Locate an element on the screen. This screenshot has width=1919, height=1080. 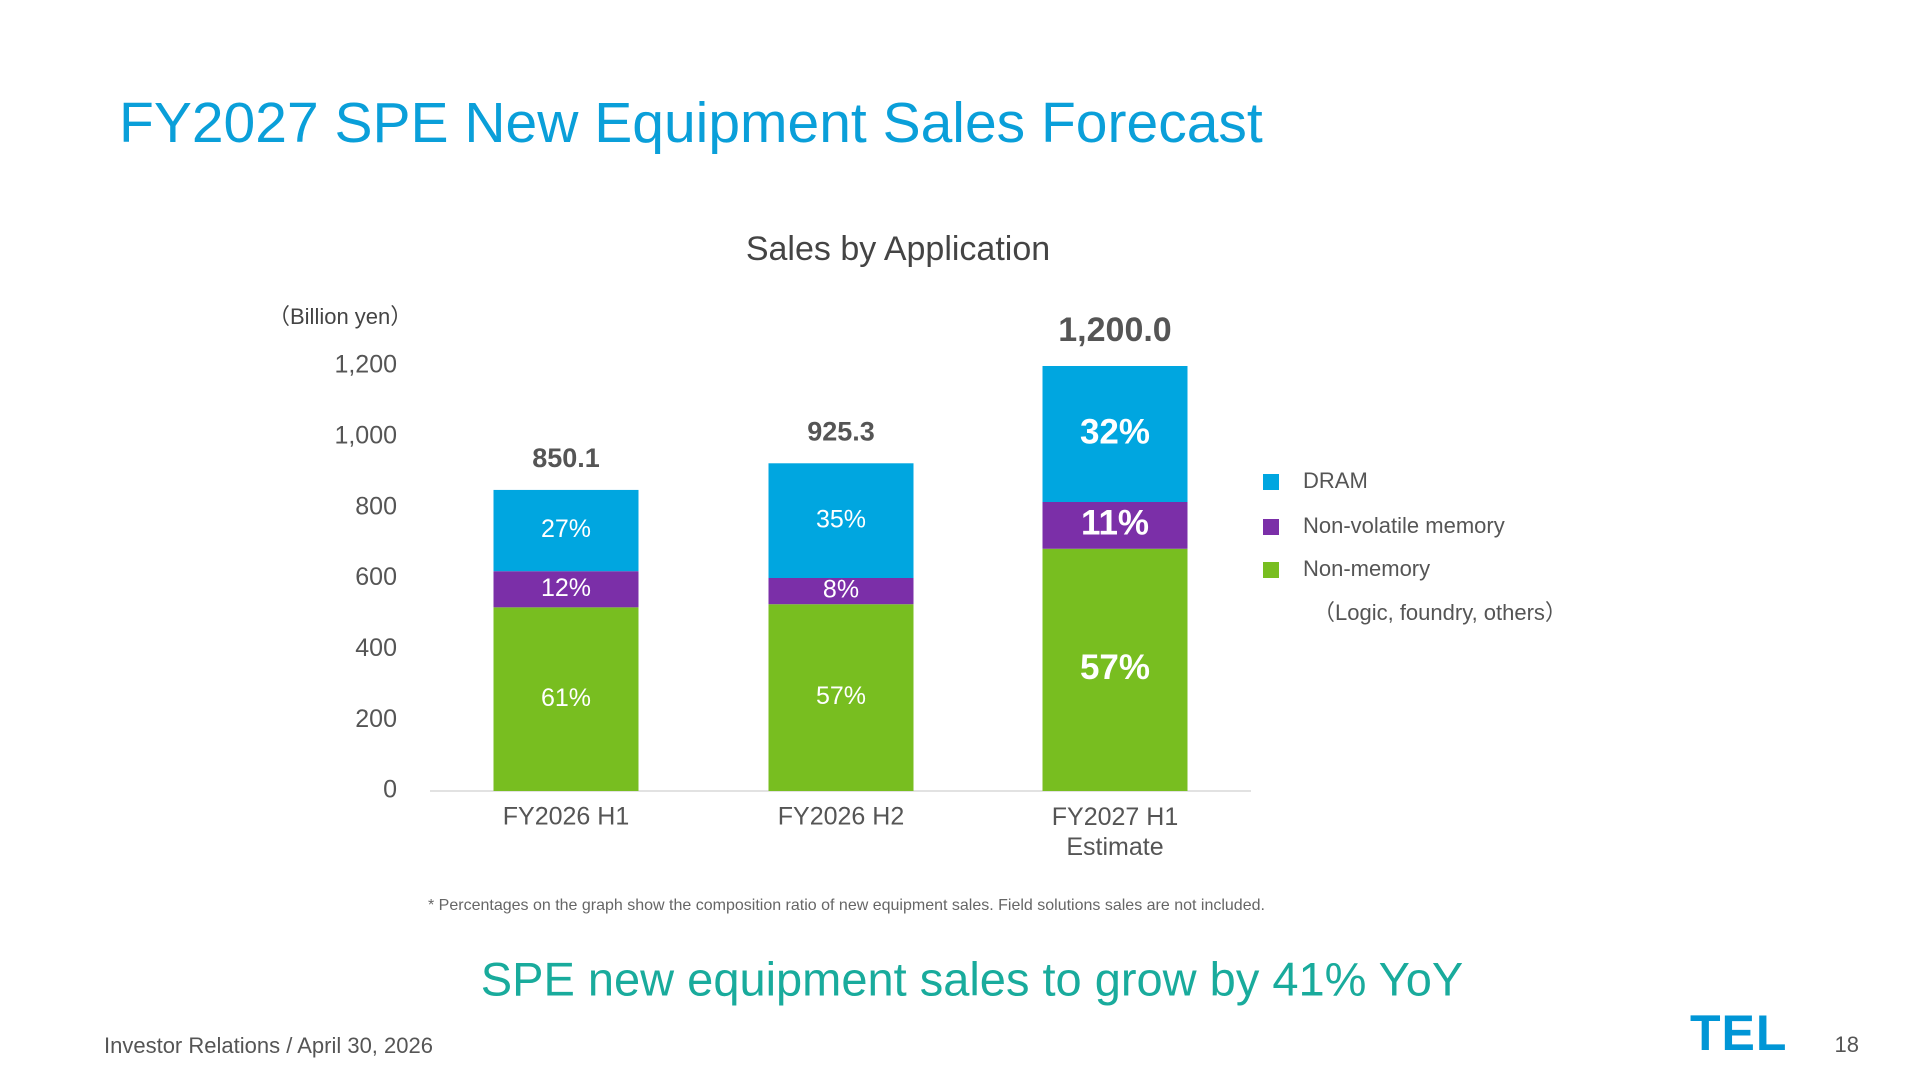
x-tick-label: FY2026 H1 is located at coordinates (566, 817).